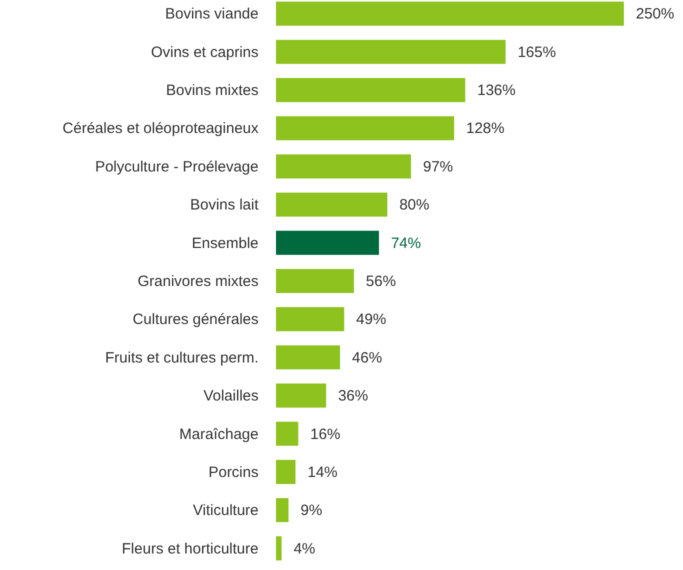 The width and height of the screenshot is (683, 570). What do you see at coordinates (225, 243) in the screenshot?
I see `y-tick-label: Ensemble` at bounding box center [225, 243].